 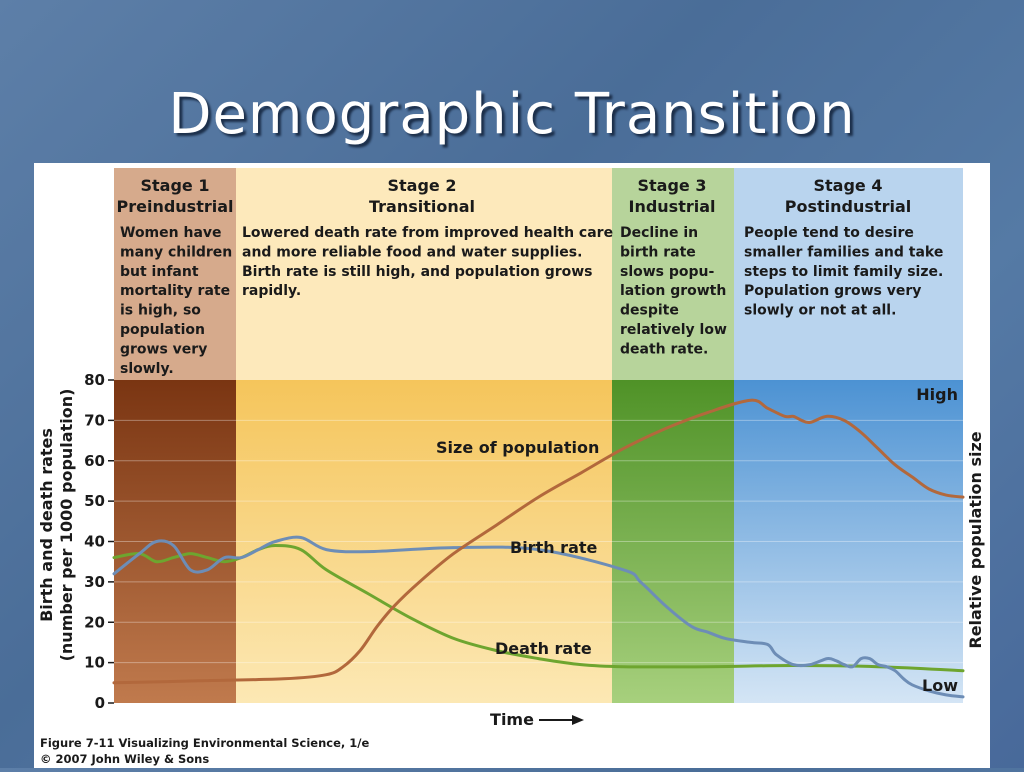 I want to click on stage-description-line: Decline in, so click(x=659, y=233).